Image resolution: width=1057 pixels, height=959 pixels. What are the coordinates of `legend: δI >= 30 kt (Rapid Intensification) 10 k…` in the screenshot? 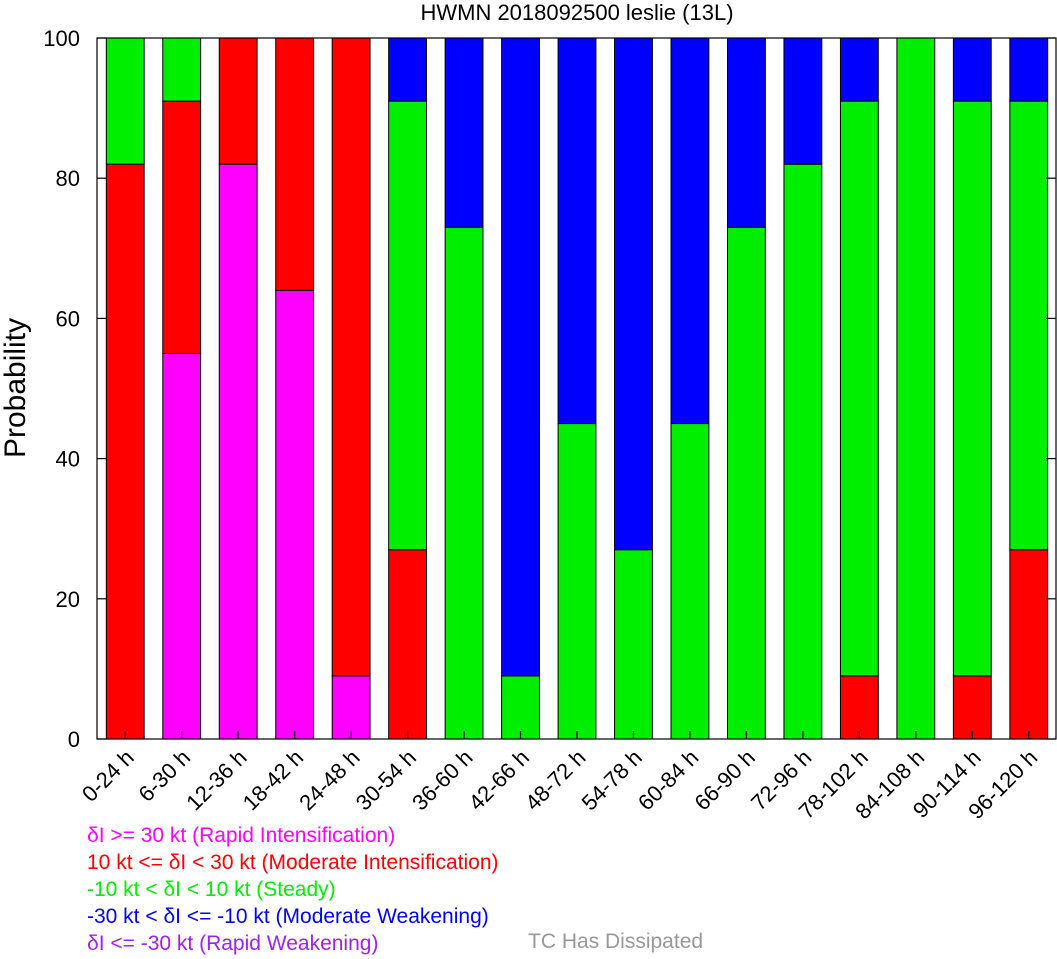 It's located at (293, 889).